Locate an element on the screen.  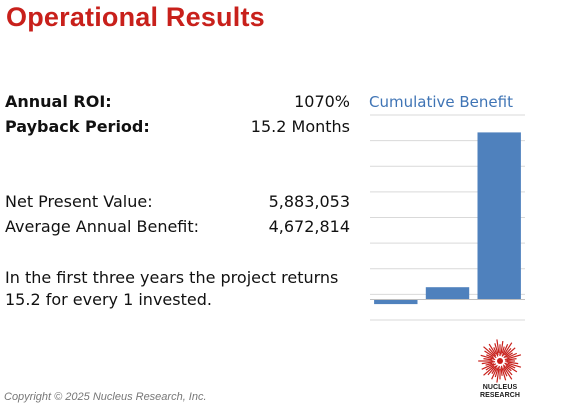
logo-text-line-2: RESEARCH is located at coordinates (500, 395).